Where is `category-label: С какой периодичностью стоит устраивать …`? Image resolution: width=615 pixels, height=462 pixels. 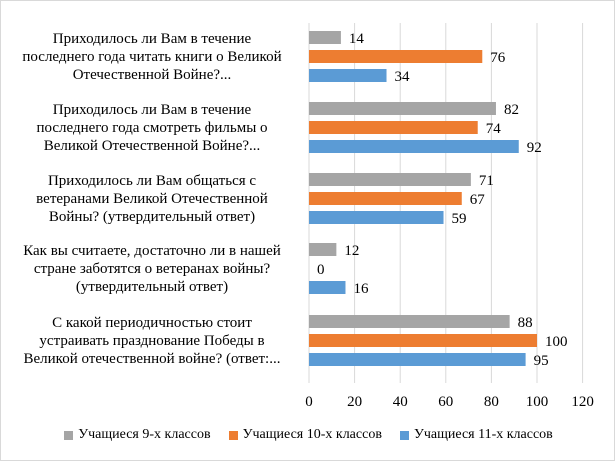 category-label: С какой периодичностью стоит устраивать … is located at coordinates (152, 340).